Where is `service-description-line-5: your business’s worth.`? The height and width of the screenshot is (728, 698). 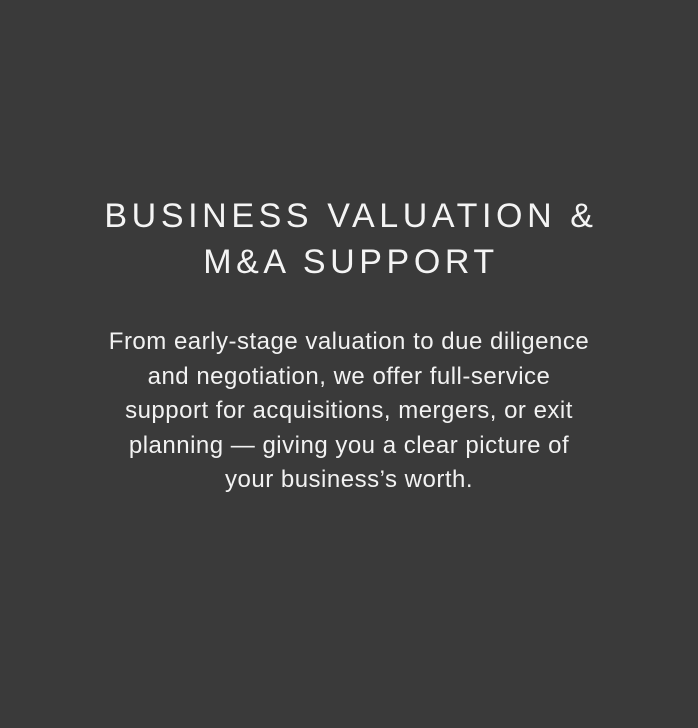
service-description-line-5: your business’s worth. is located at coordinates (349, 479).